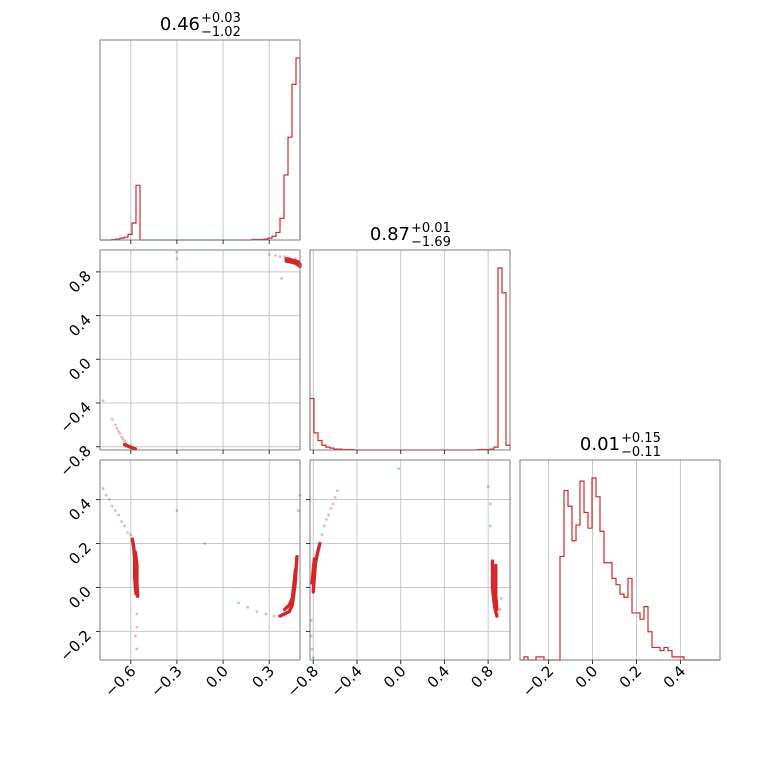  Describe the element at coordinates (431, 228) in the screenshot. I see `title-param-2-upper: +0.01` at that location.